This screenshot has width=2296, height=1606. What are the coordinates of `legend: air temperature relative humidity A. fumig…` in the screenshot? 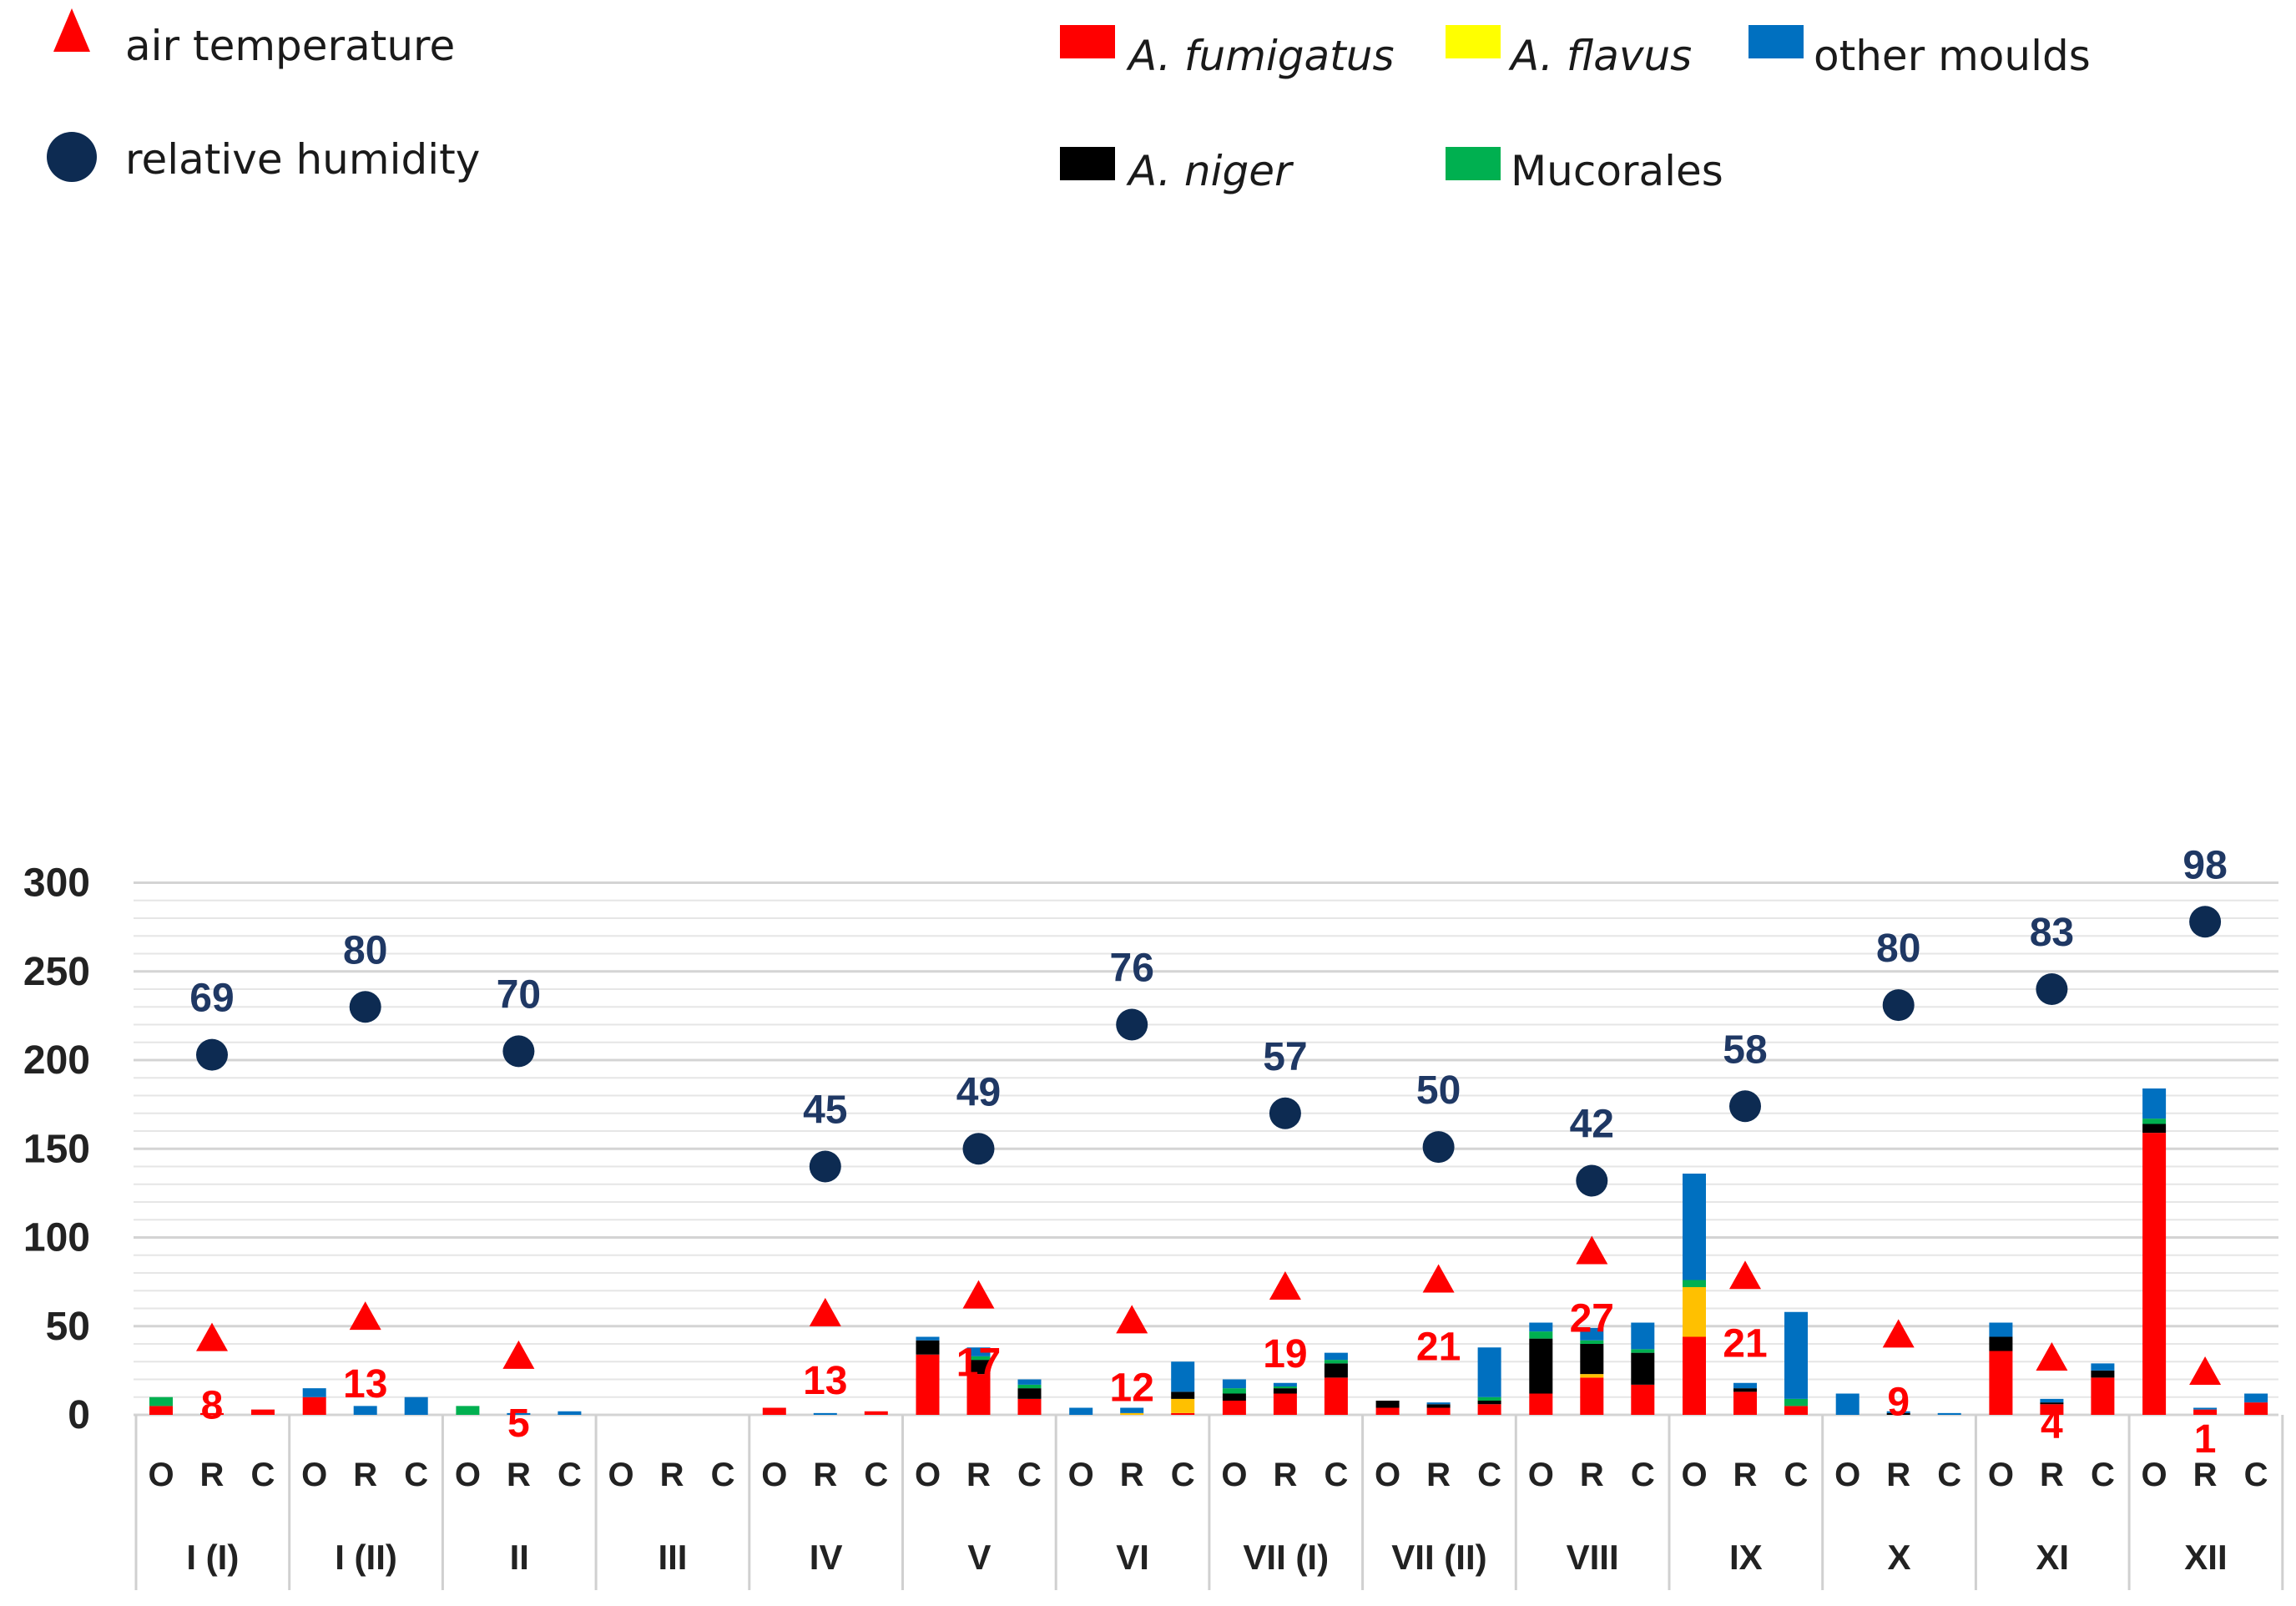 It's located at (1069, 101).